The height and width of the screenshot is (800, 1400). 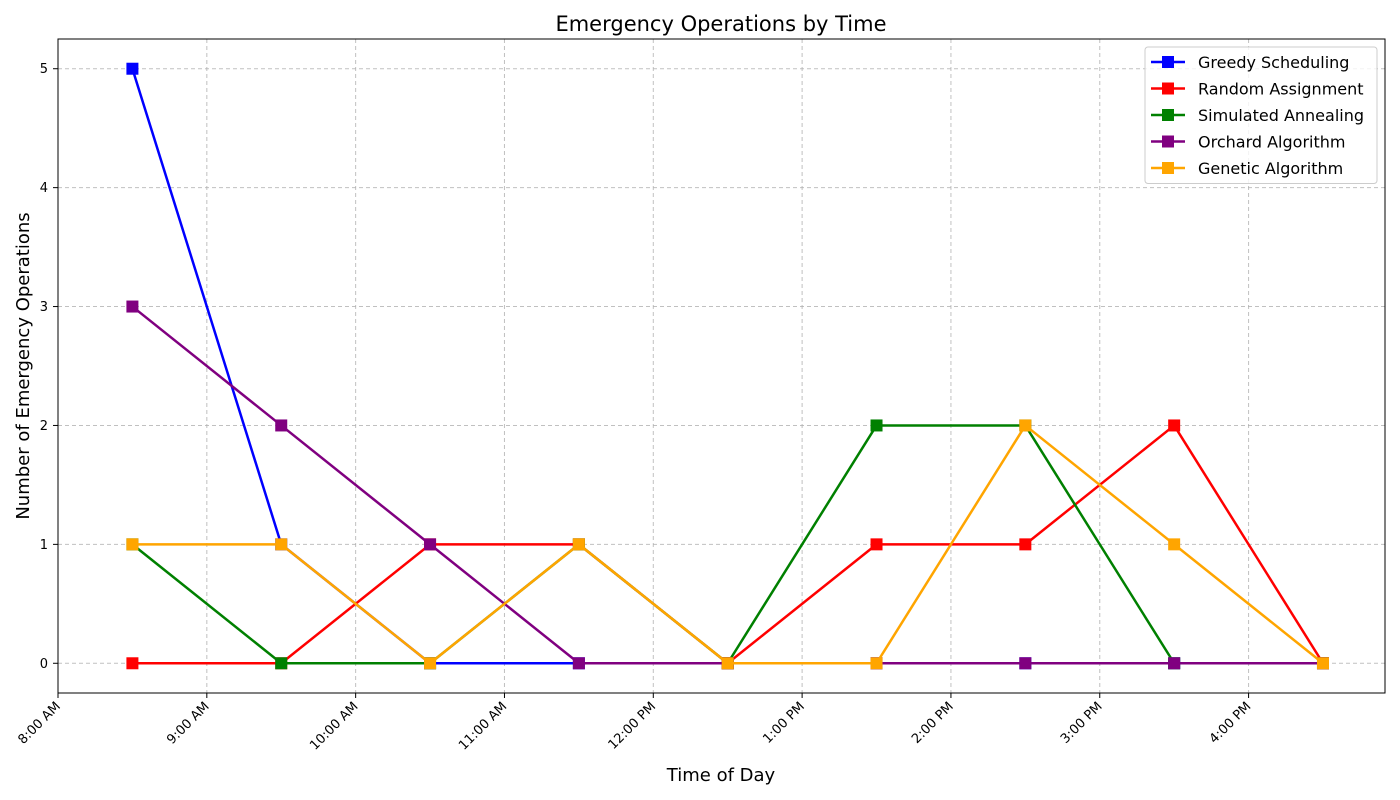 I want to click on legend-label: Genetic Algorithm, so click(x=1270, y=168).